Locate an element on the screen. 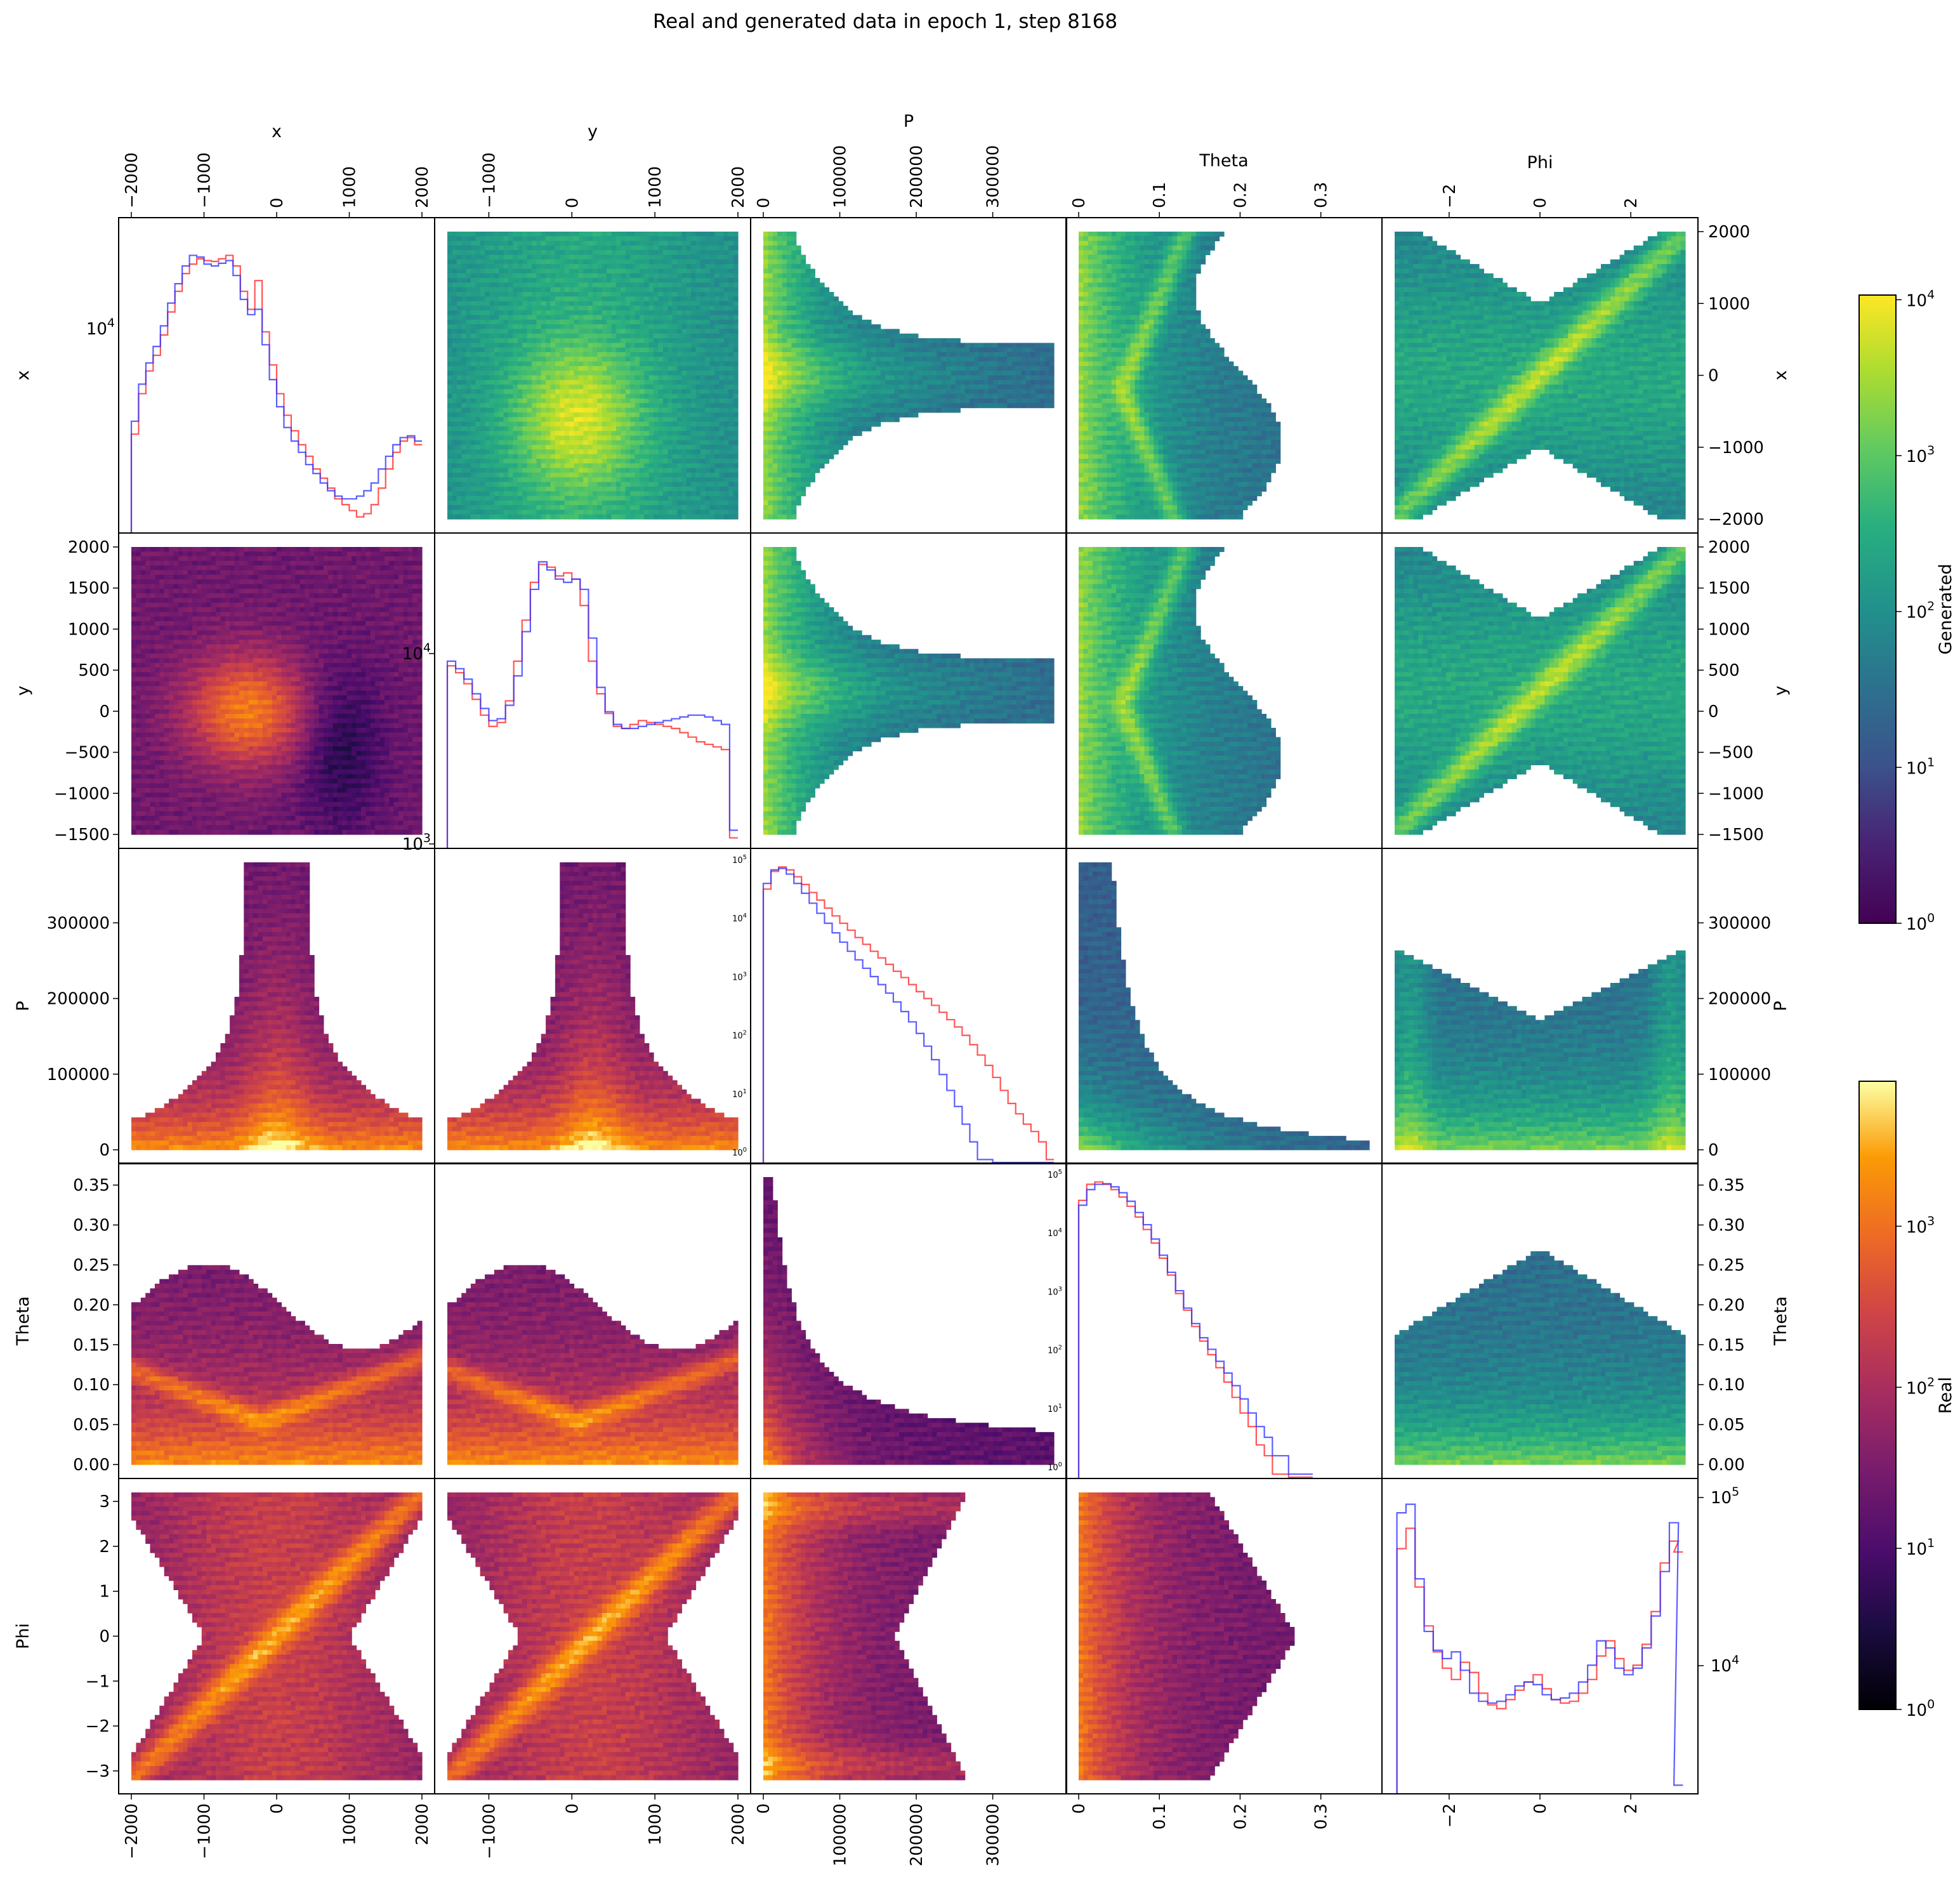 This screenshot has width=1960, height=1896. side-axis-P: 0 100000 200000 300000 P 0 100000 200000 300000 P is located at coordinates (902, 1037).